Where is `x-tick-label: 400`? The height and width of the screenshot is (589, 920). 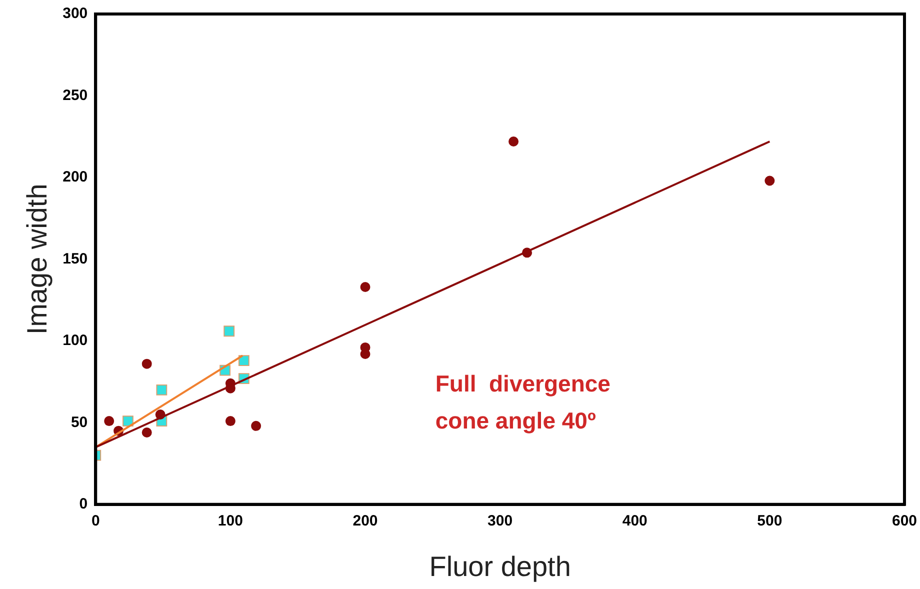 x-tick-label: 400 is located at coordinates (635, 521).